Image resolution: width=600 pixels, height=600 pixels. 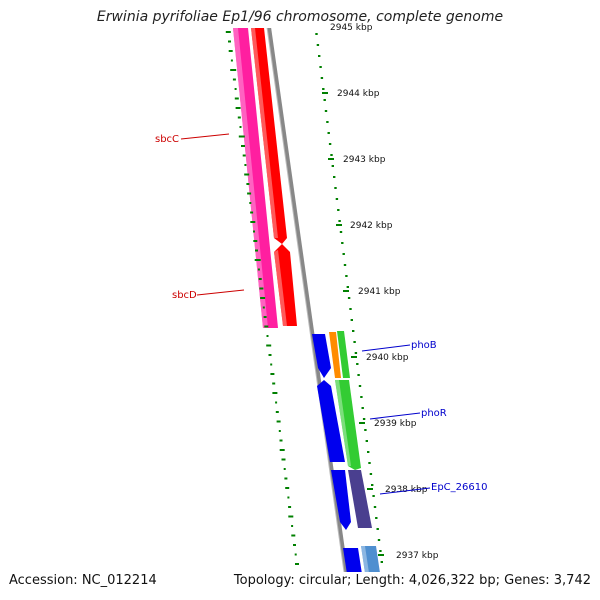 I want to click on scale-ticks, so click(x=353, y=324).